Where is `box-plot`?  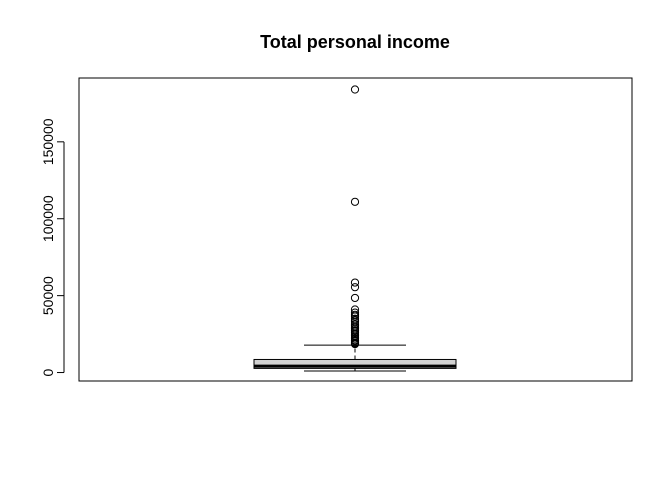 box-plot is located at coordinates (355, 358).